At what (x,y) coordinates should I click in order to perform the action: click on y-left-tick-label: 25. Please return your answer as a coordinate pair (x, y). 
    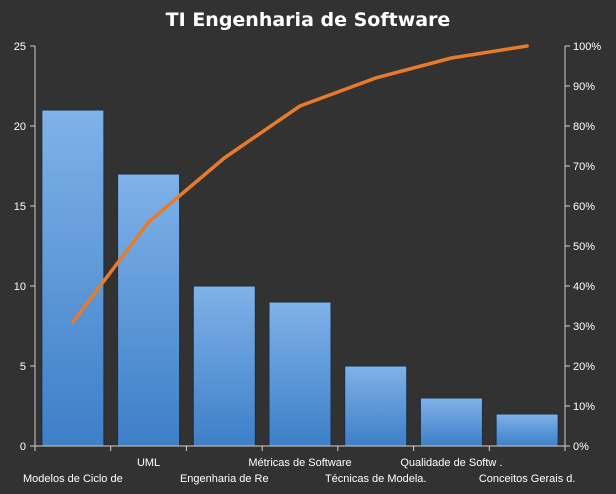
    Looking at the image, I should click on (20, 47).